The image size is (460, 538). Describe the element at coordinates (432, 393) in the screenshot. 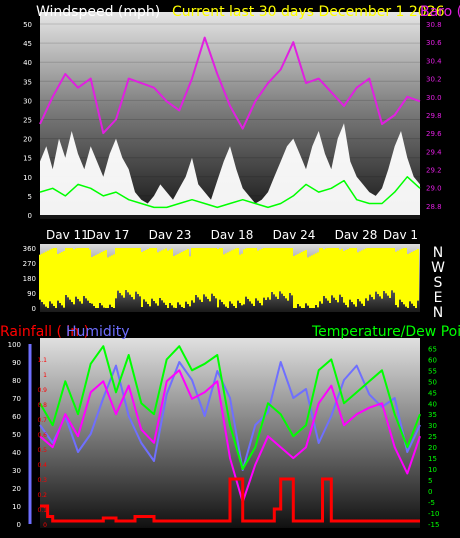

I see `temperature-tick-label: 45` at that location.